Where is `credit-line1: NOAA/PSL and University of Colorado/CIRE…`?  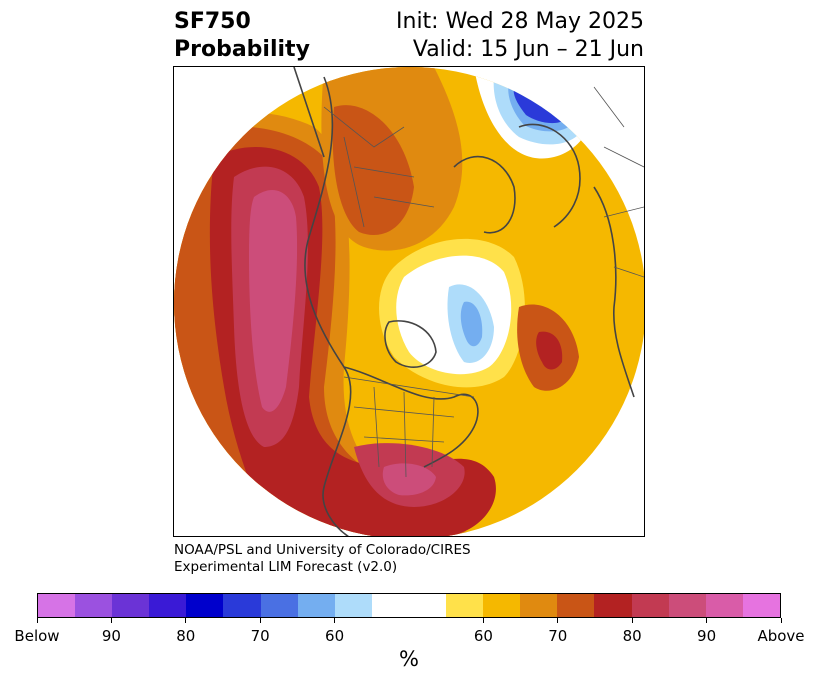
credit-line1: NOAA/PSL and University of Colorado/CIRE… is located at coordinates (322, 550).